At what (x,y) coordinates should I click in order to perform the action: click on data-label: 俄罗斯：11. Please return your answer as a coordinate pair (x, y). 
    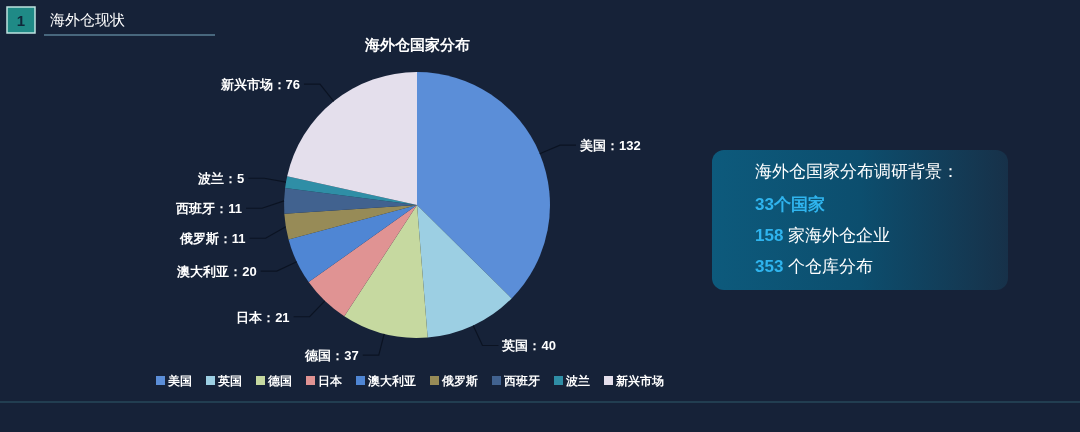
    Looking at the image, I should click on (212, 239).